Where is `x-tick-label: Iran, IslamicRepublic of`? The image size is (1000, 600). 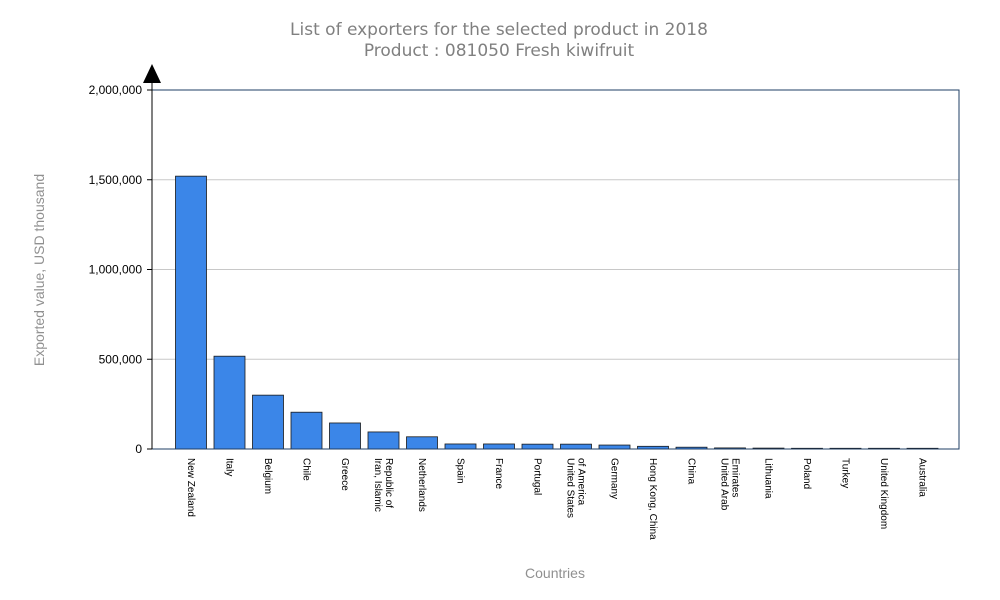 x-tick-label: Iran, IslamicRepublic of is located at coordinates (383, 485).